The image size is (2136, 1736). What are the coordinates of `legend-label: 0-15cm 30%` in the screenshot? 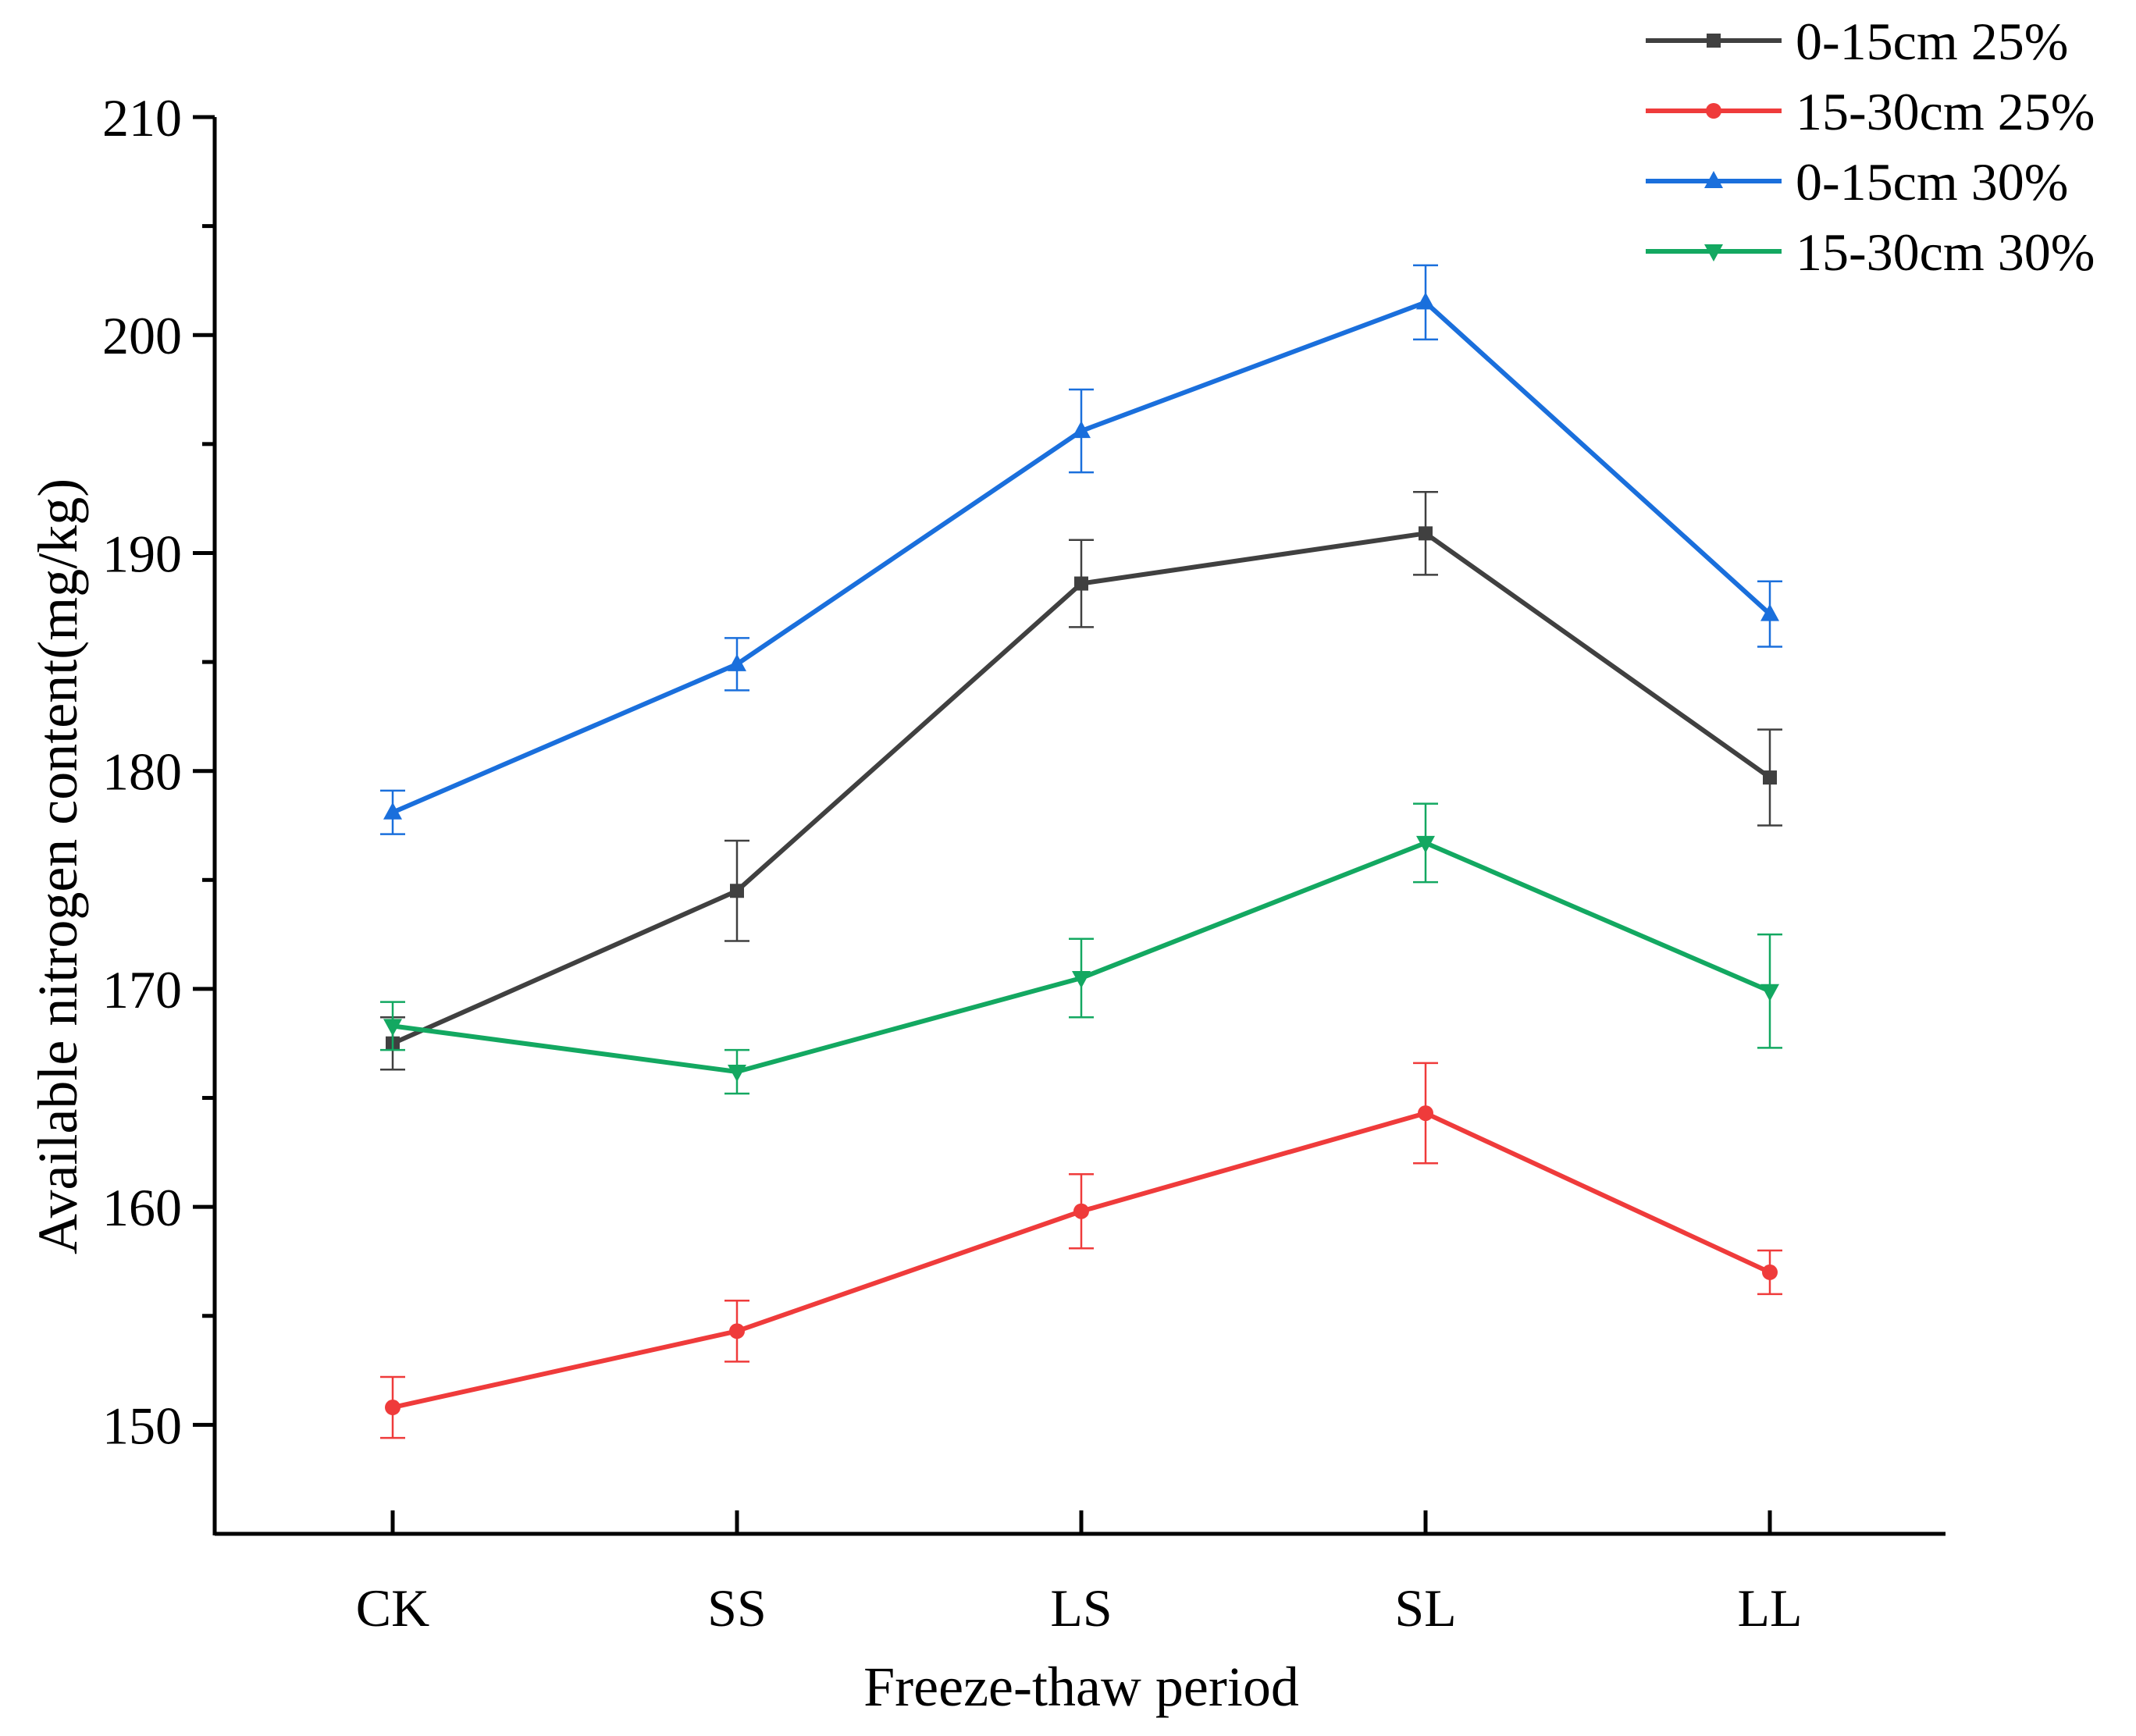 It's located at (1932, 182).